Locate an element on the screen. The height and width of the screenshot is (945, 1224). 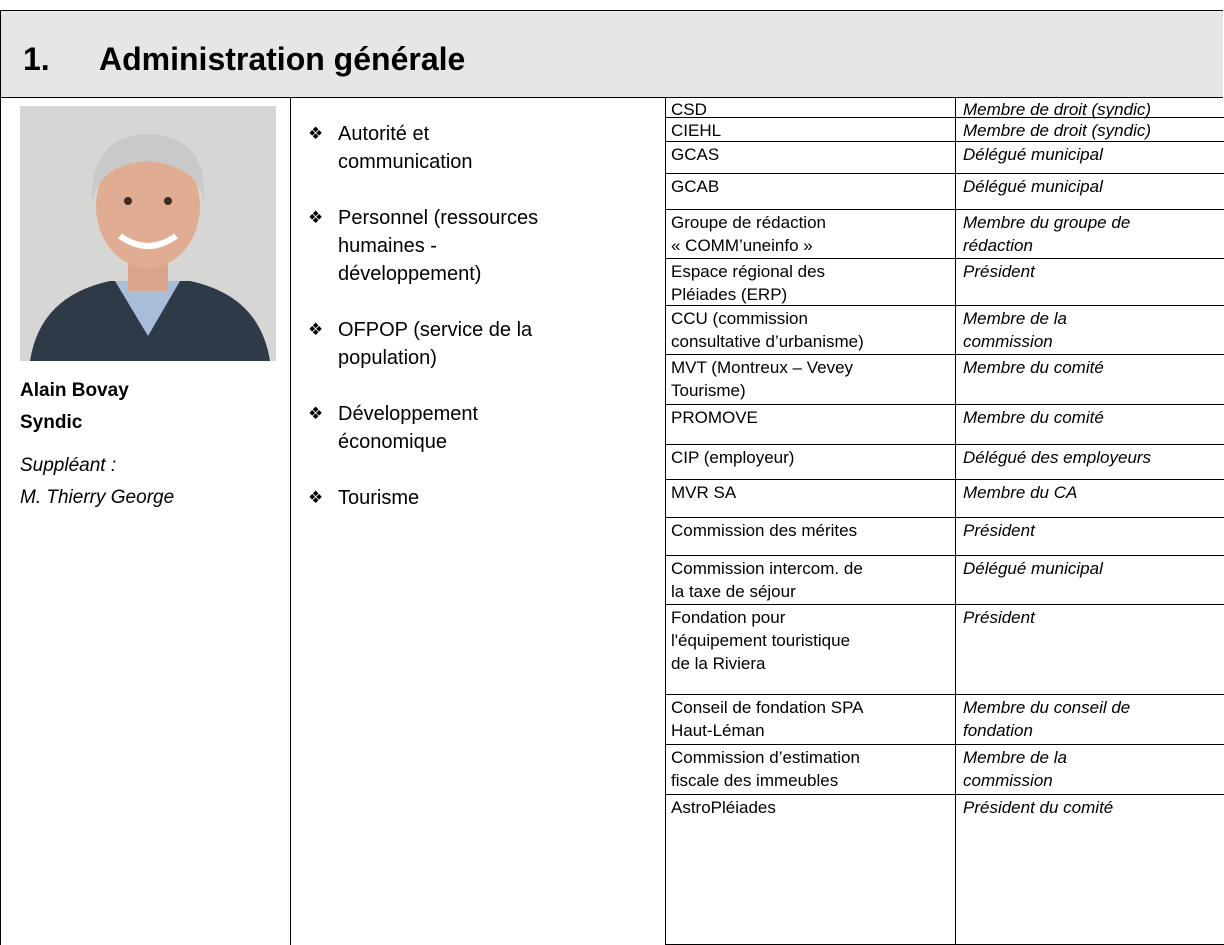
table-row: CIEHL Membre de droit (syndic) is located at coordinates (944, 130).